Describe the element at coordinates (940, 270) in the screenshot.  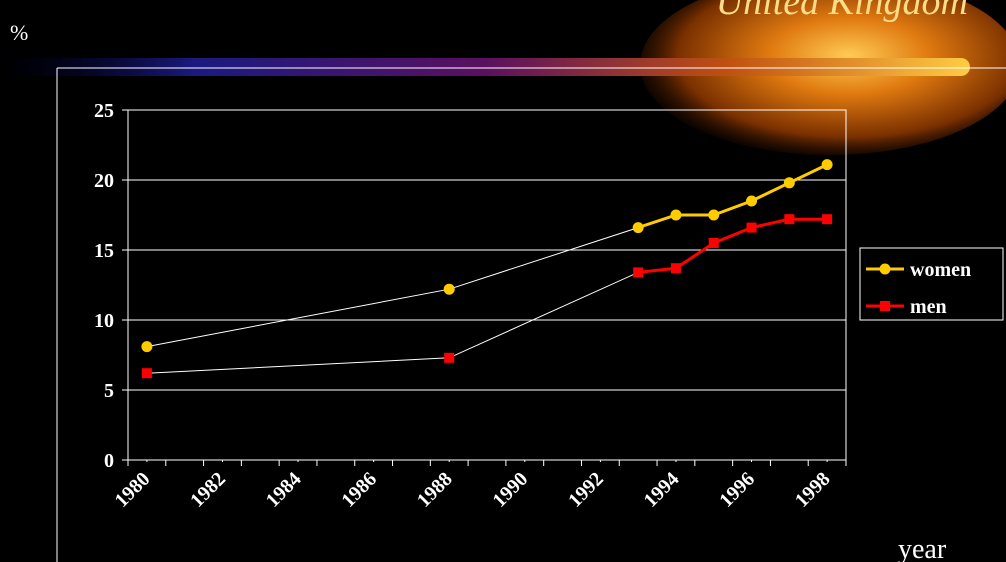
I see `legend-label: women` at that location.